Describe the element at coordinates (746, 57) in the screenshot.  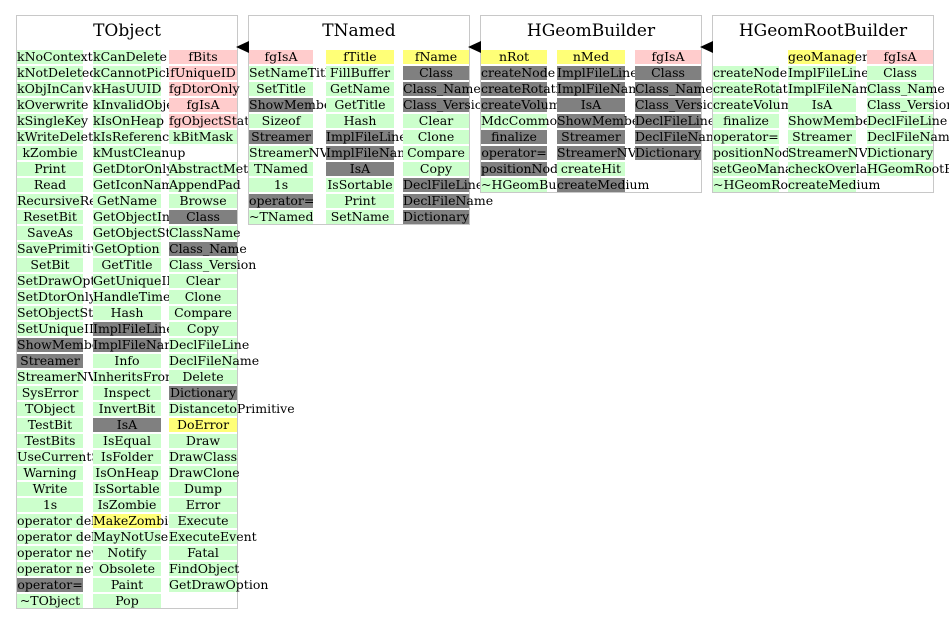
I see `method-member` at that location.